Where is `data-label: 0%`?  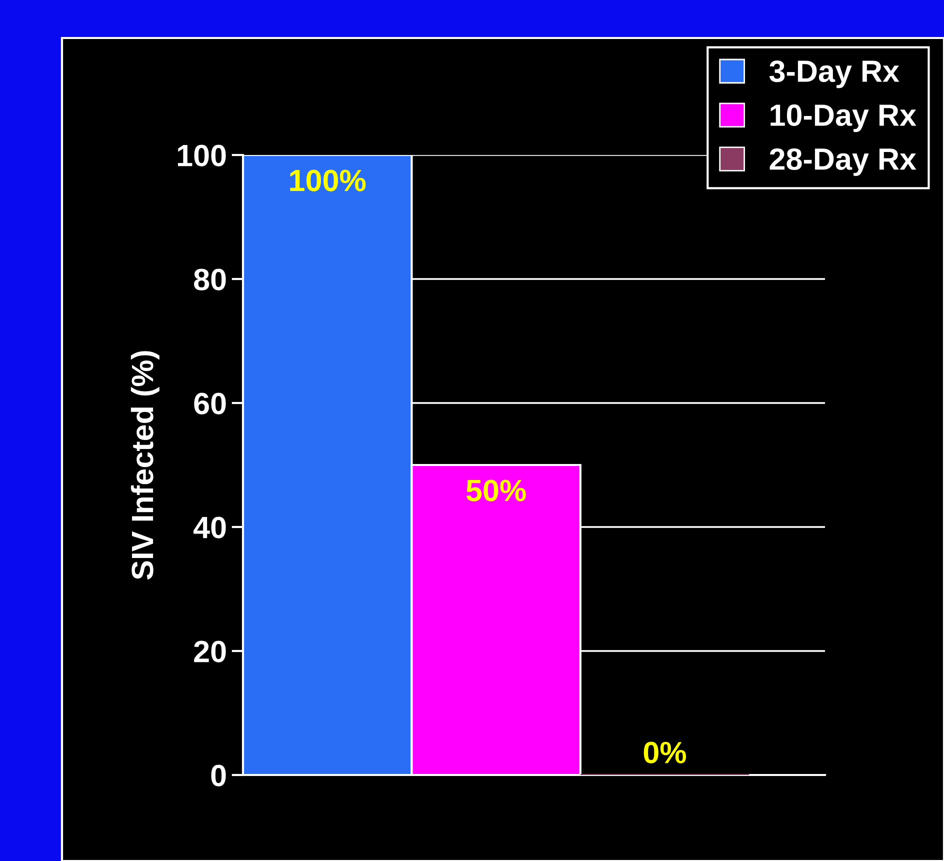 data-label: 0% is located at coordinates (665, 753).